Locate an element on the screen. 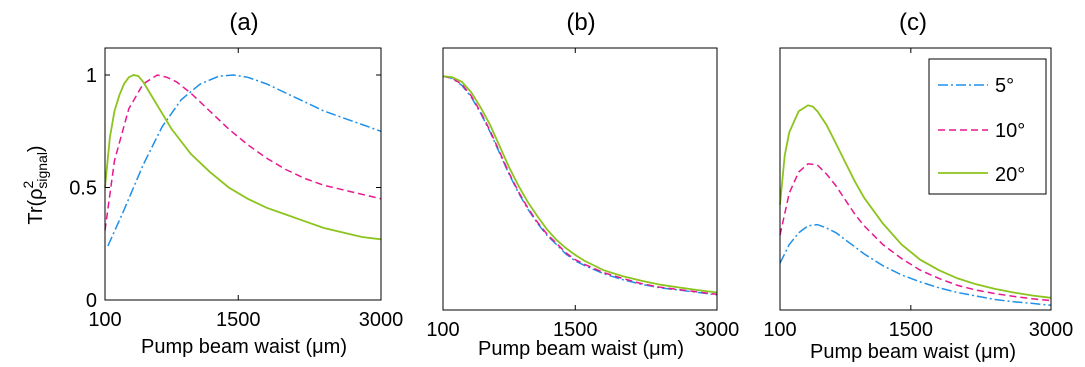  legend-label-10: 10° is located at coordinates (1010, 131).